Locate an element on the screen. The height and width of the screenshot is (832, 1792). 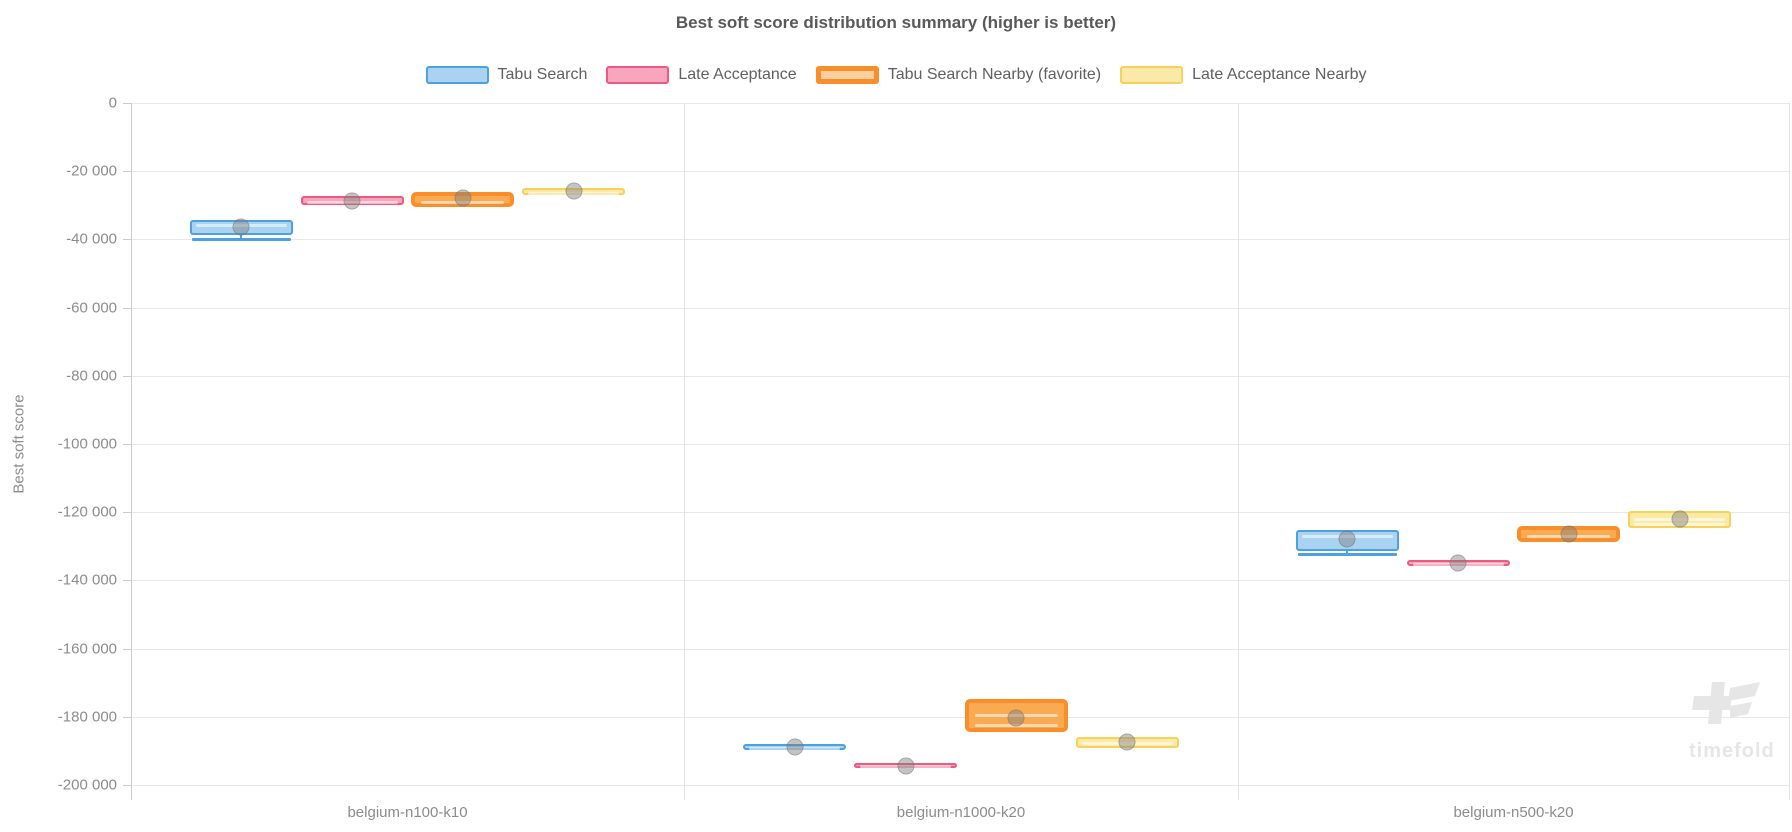
y-tick-label: -200 000 is located at coordinates (87, 785).